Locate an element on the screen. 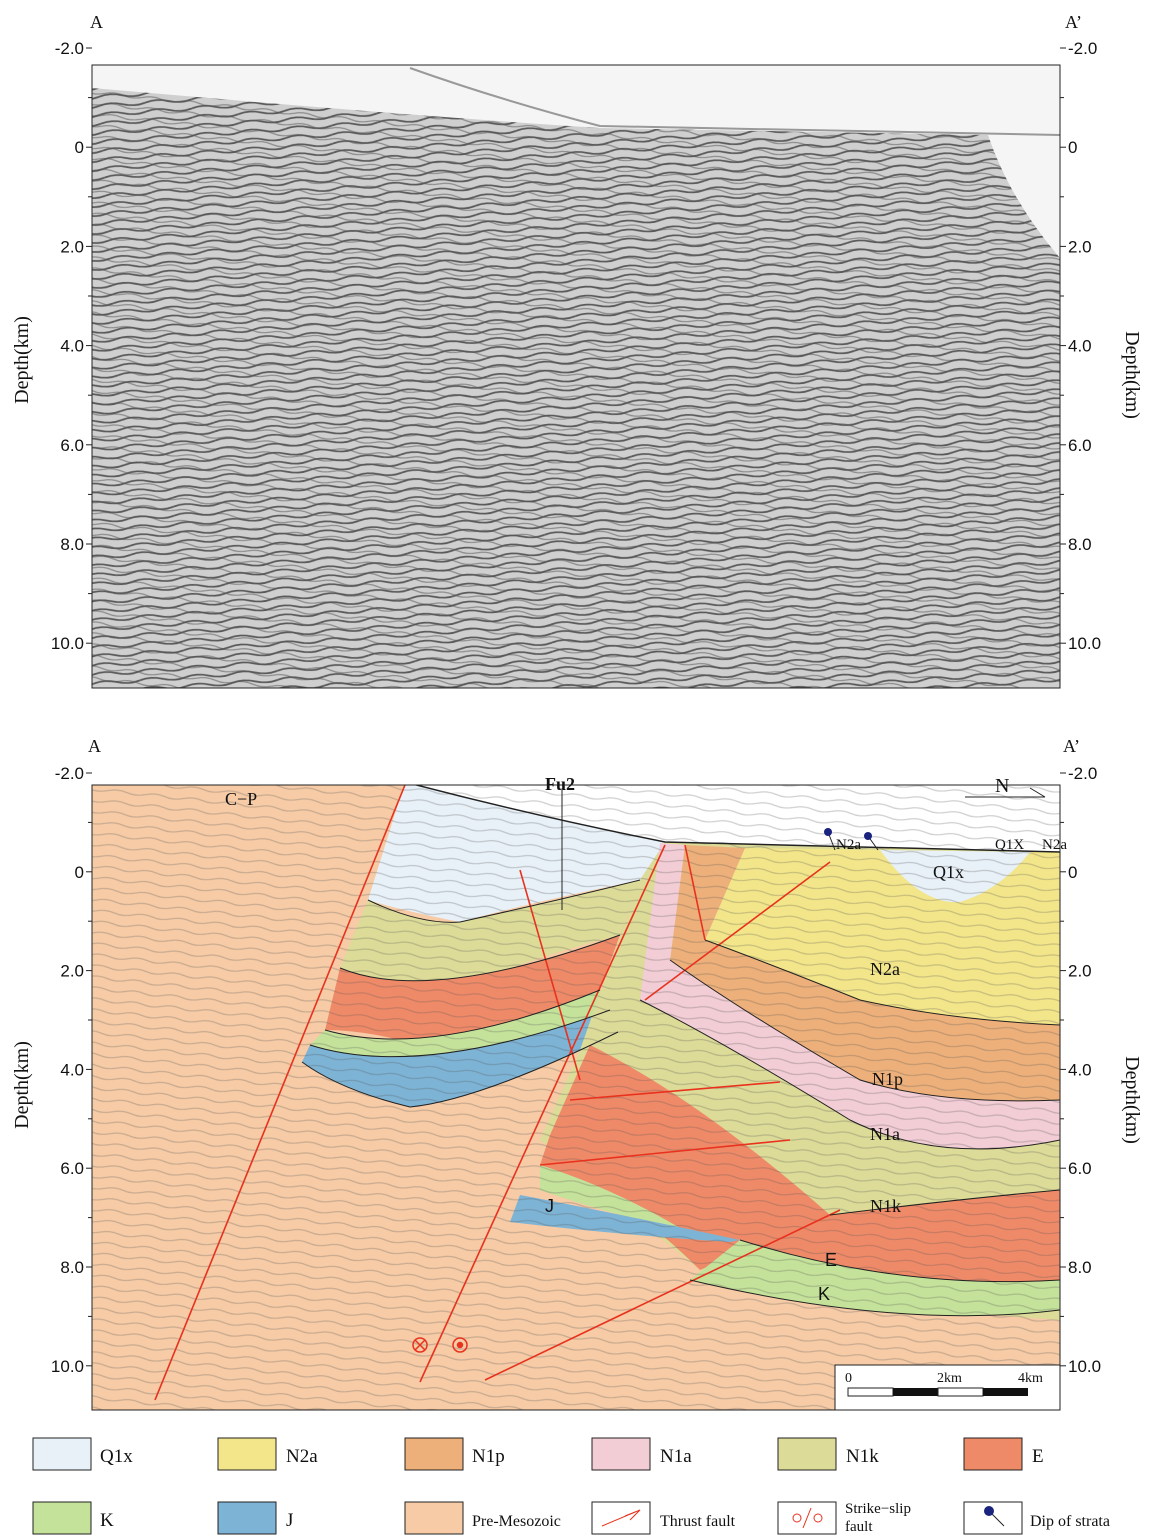 The image size is (1151, 1540). legend-label: N1p is located at coordinates (488, 1456).